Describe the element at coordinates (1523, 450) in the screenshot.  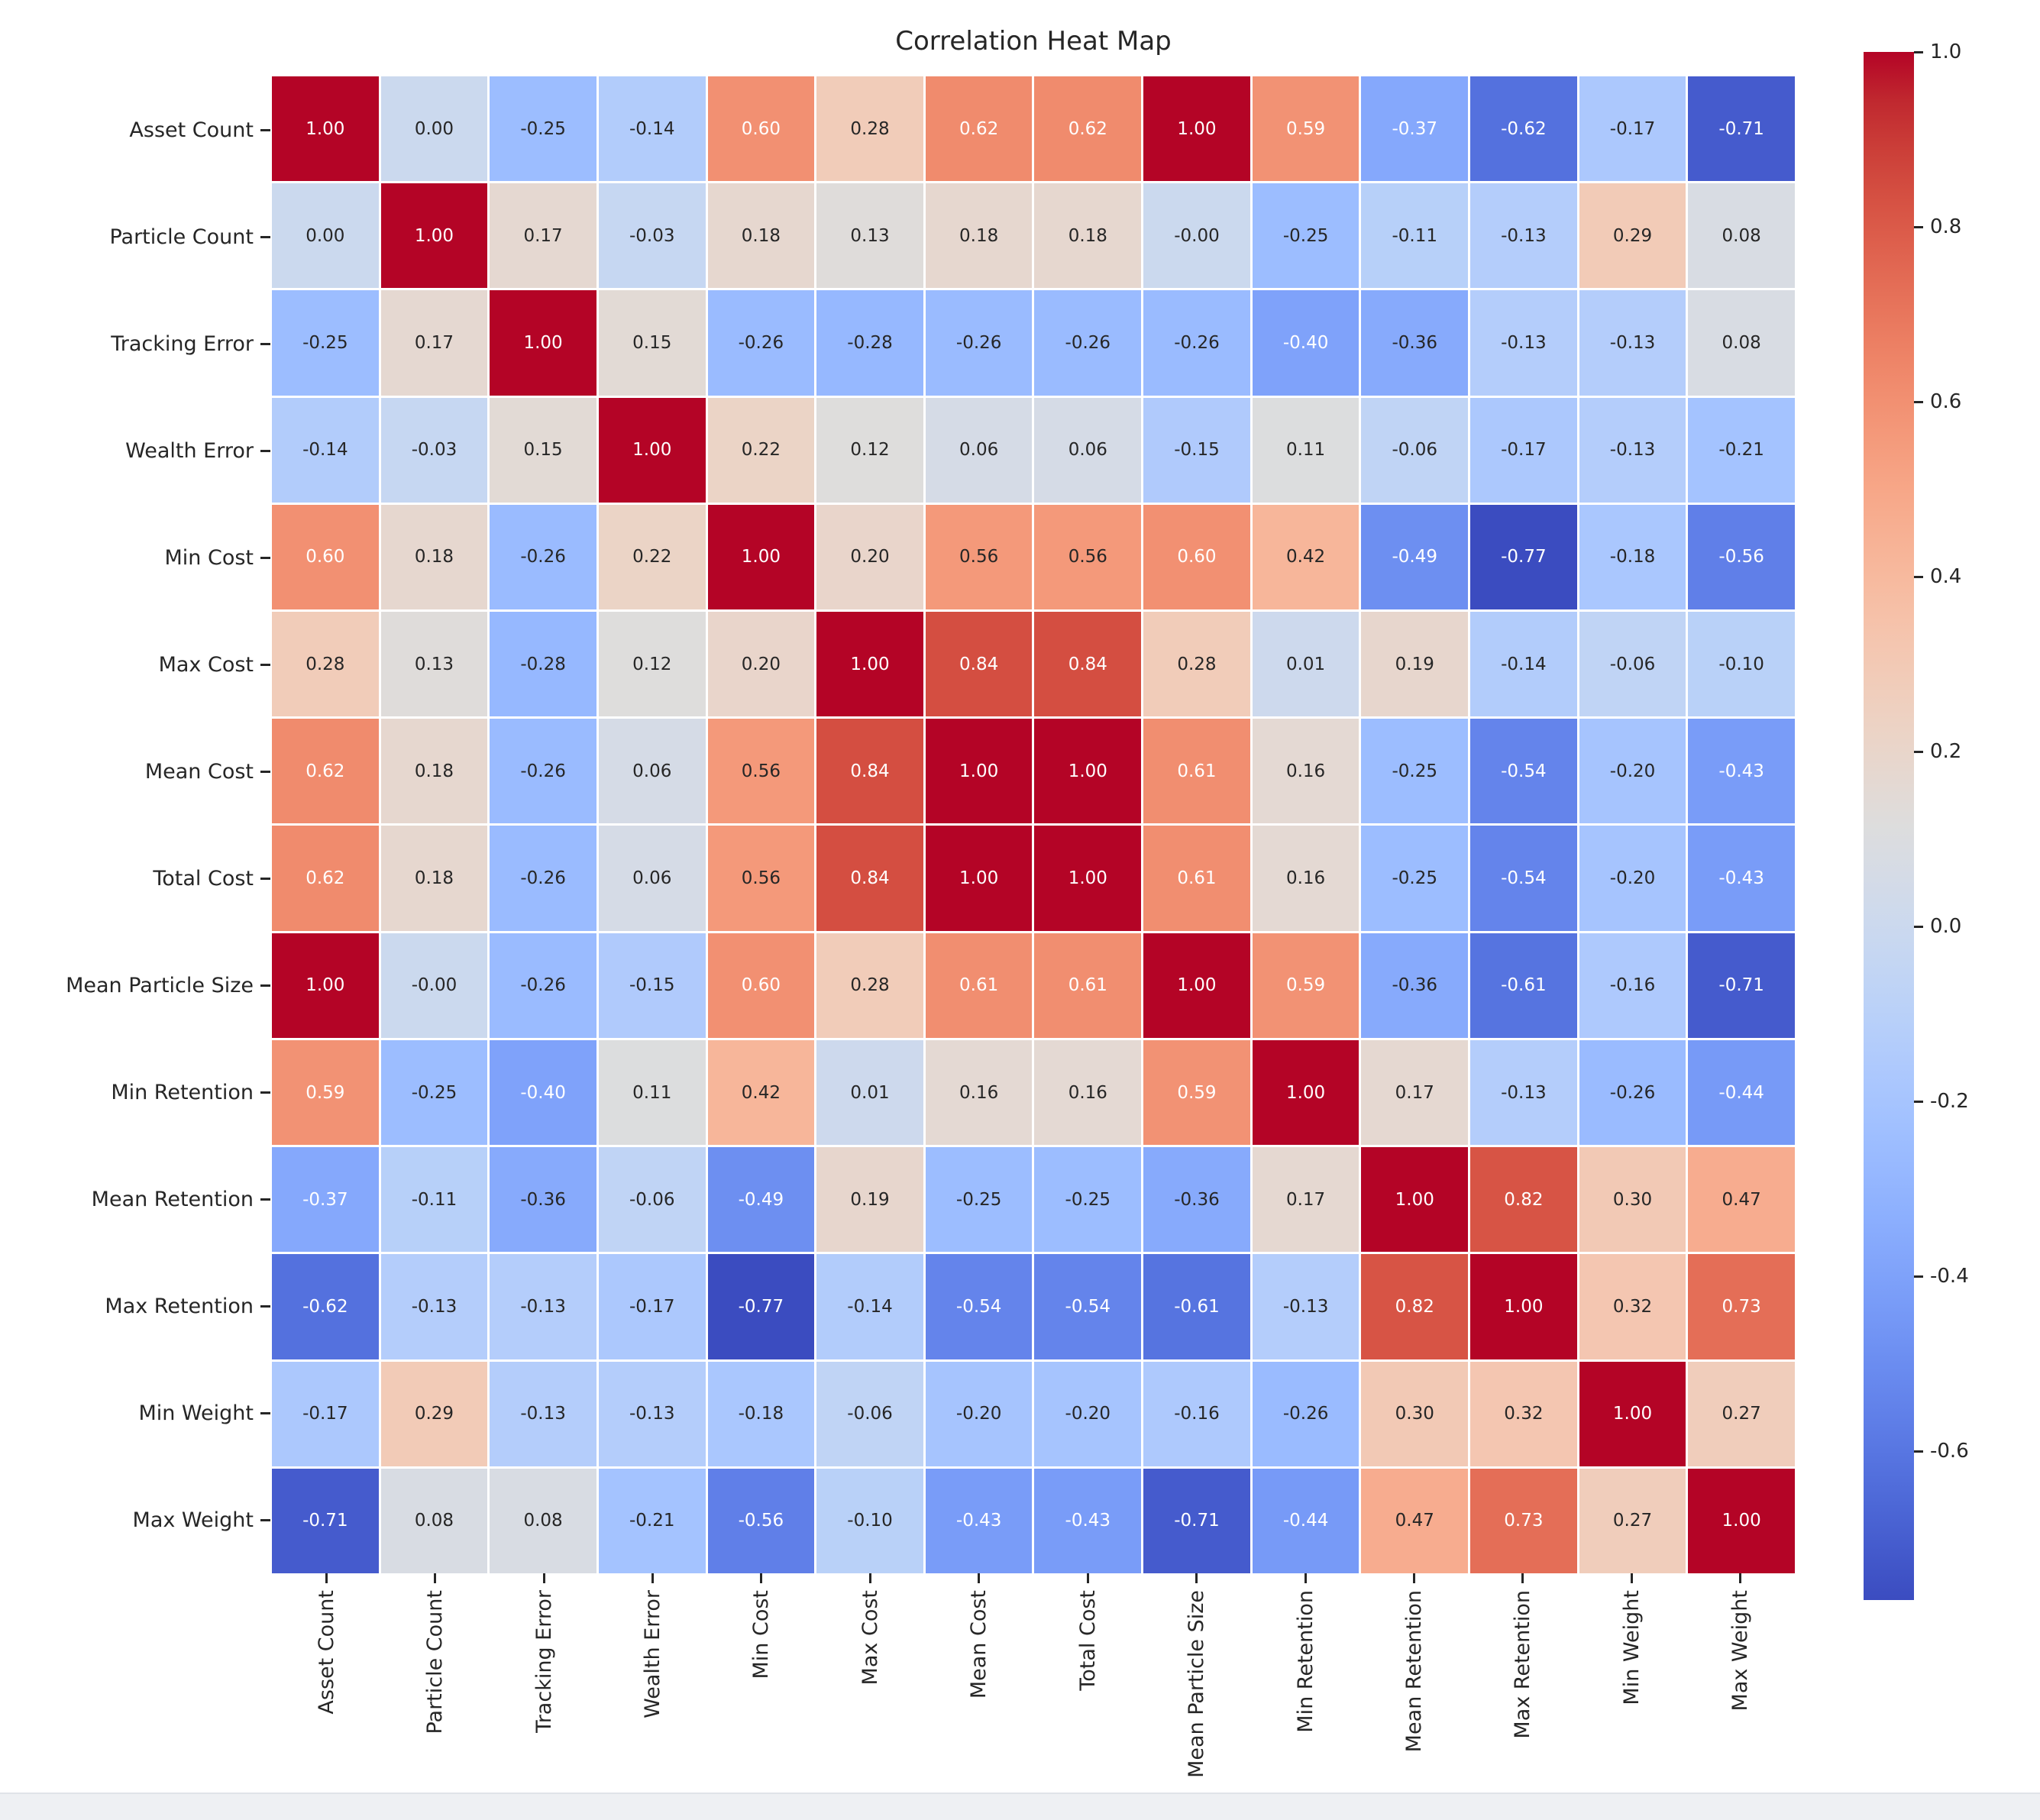
I see `heatmap-cell: -0.17` at that location.